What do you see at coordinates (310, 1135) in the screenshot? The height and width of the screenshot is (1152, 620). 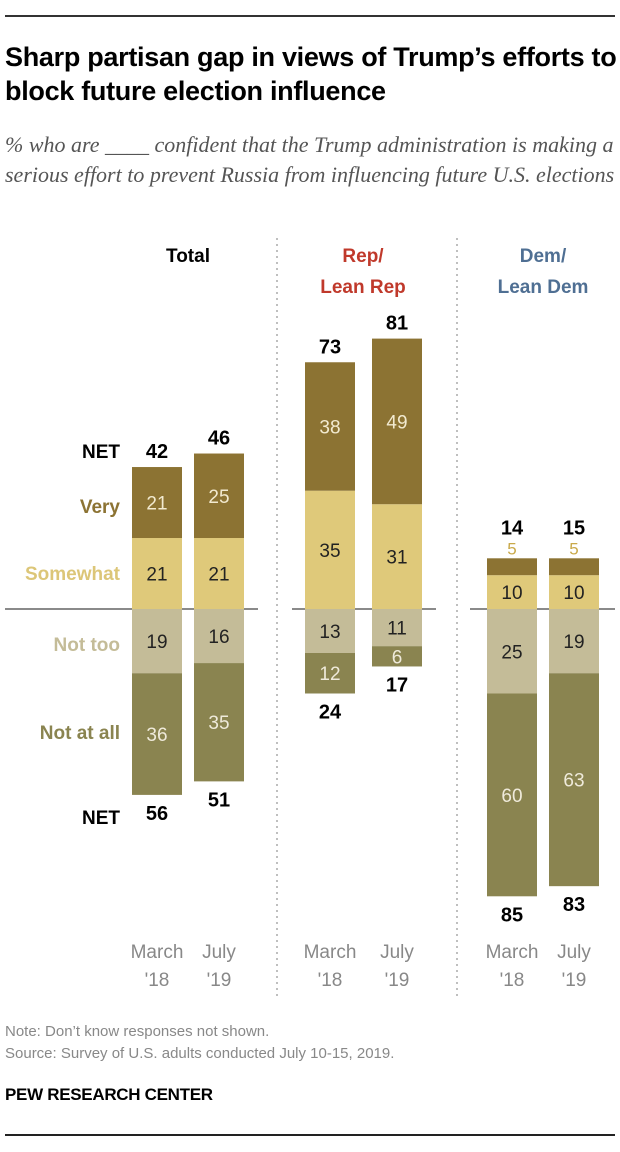 I see `bottom-rule` at bounding box center [310, 1135].